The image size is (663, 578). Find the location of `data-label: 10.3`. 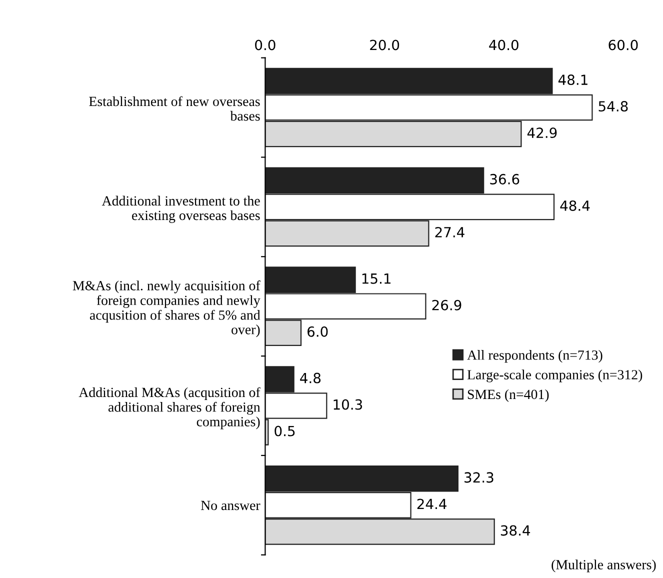

data-label: 10.3 is located at coordinates (348, 404).